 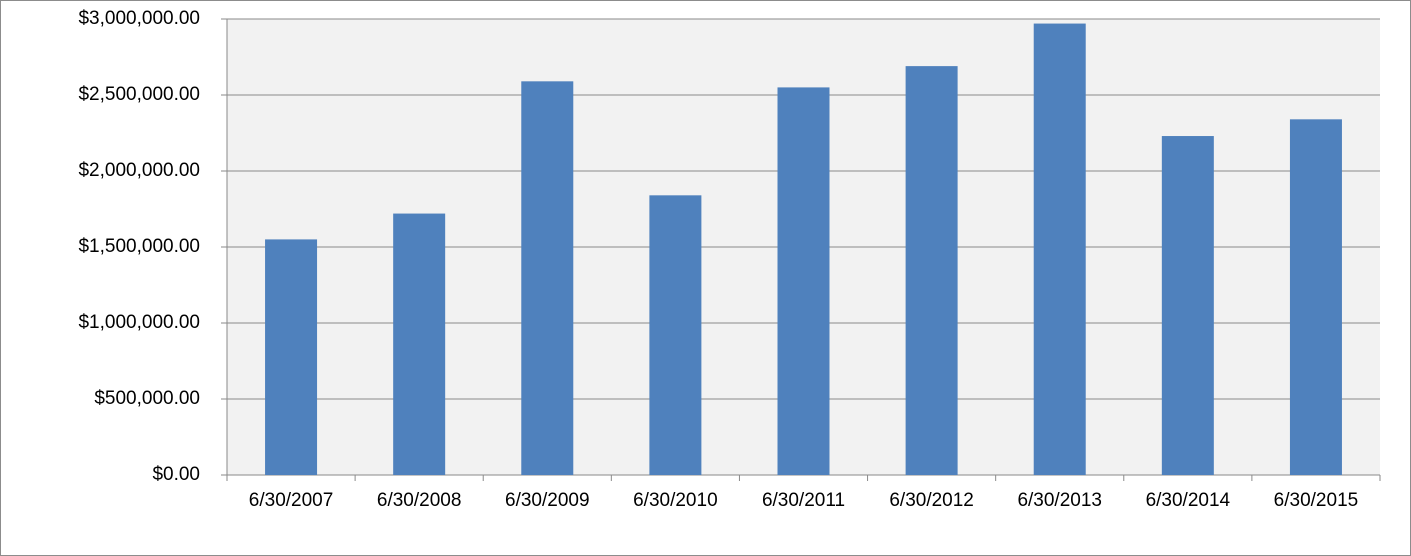 I want to click on y-tick-label: $1,000,000.00, so click(x=139, y=322).